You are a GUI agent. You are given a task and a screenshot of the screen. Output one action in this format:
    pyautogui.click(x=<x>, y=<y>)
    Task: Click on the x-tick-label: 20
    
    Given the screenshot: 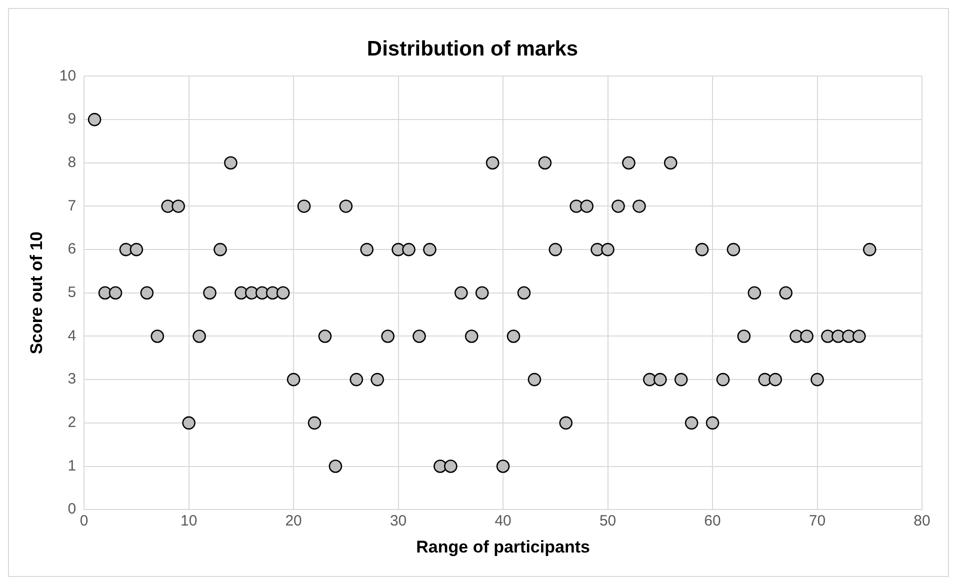 What is the action you would take?
    pyautogui.click(x=293, y=521)
    